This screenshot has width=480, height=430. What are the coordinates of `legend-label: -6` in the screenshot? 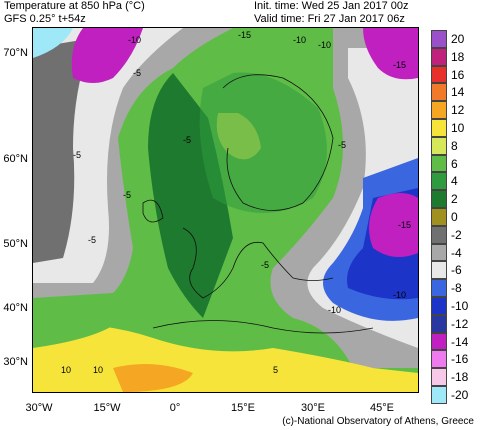 It's located at (456, 270).